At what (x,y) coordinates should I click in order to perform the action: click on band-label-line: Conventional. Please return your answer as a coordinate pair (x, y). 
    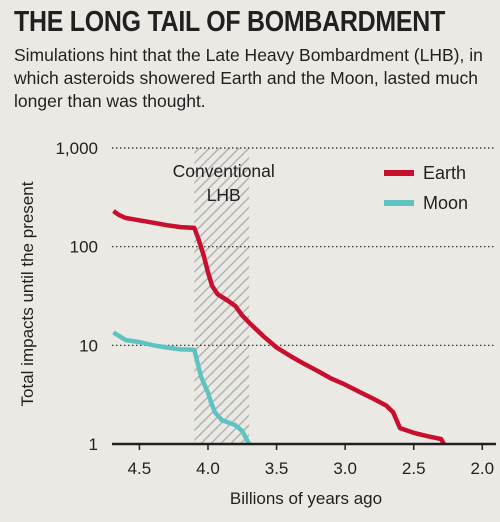
    Looking at the image, I should click on (224, 171).